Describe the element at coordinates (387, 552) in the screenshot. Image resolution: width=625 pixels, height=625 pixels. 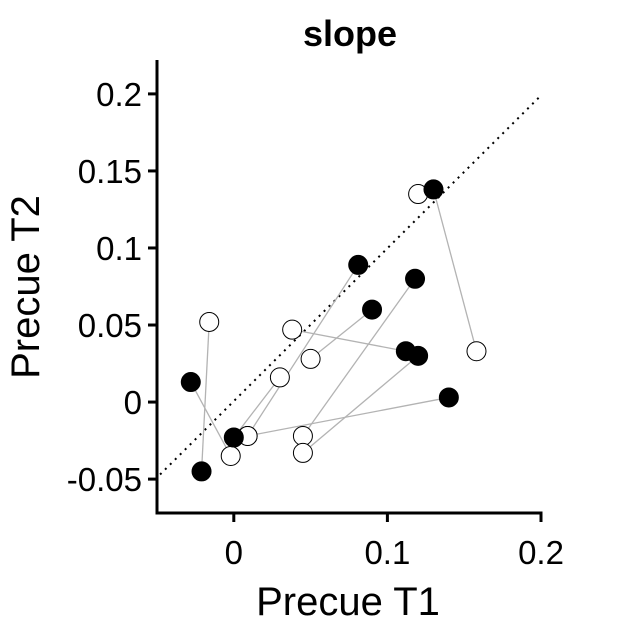
I see `x-tick-label: 0.1` at that location.